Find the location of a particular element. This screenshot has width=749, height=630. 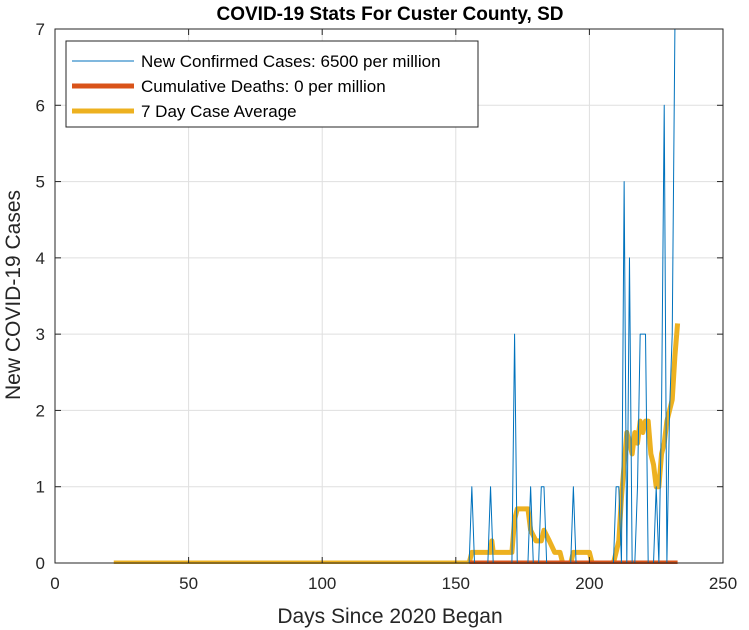

legend-box is located at coordinates (272, 84).